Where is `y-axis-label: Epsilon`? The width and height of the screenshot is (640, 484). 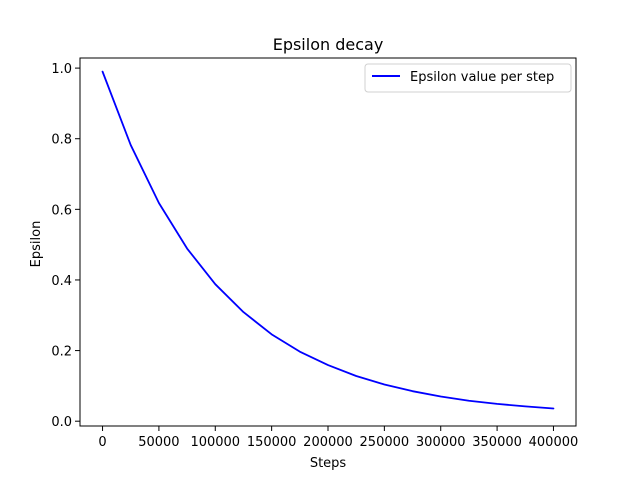 y-axis-label: Epsilon is located at coordinates (36, 244).